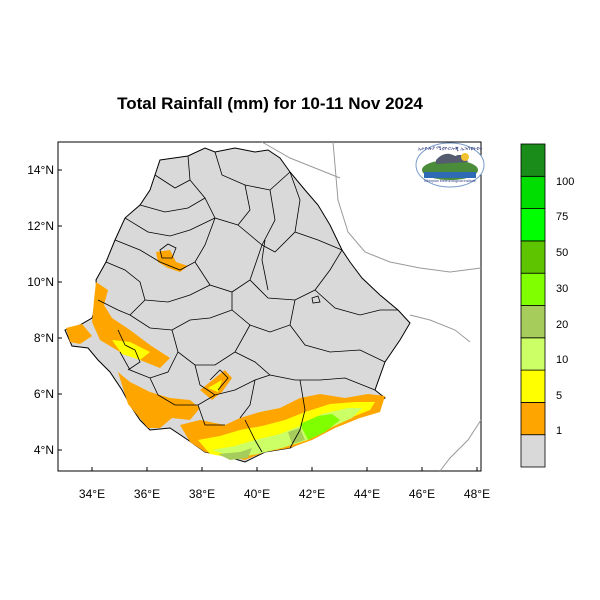  What do you see at coordinates (92, 494) in the screenshot?
I see `x-tick-label: 34°E` at bounding box center [92, 494].